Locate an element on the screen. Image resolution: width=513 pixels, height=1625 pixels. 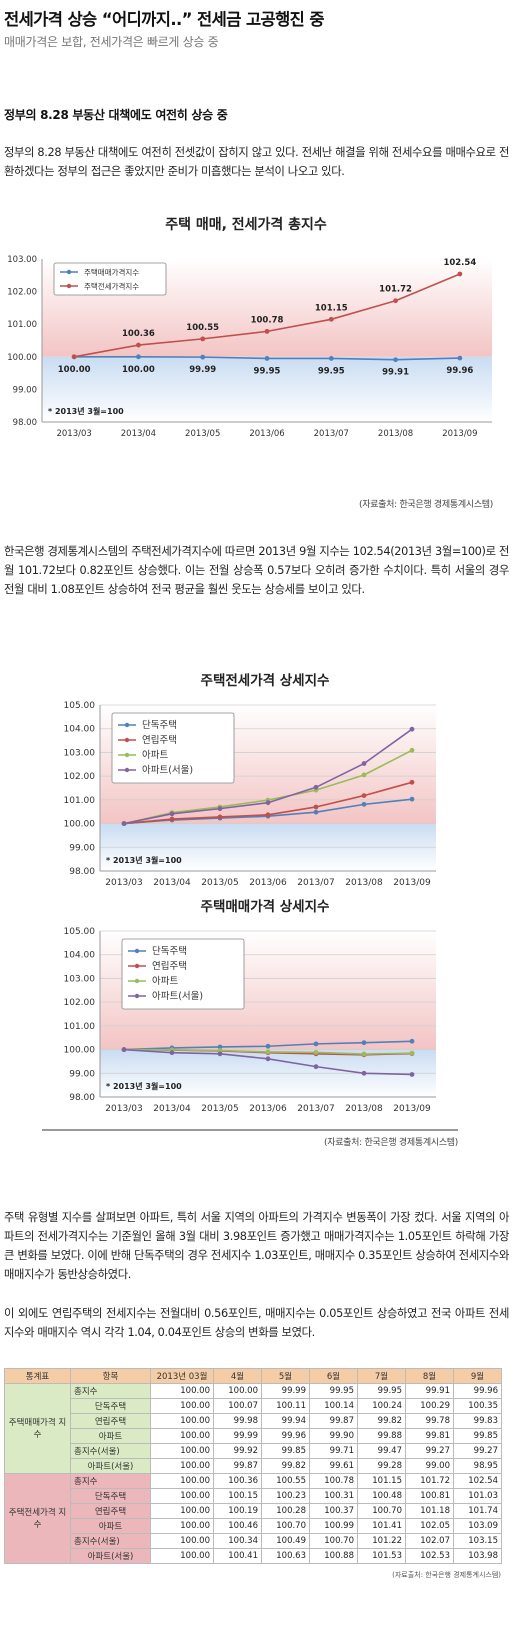
table-value-cell: 100.31 is located at coordinates (333, 1496).